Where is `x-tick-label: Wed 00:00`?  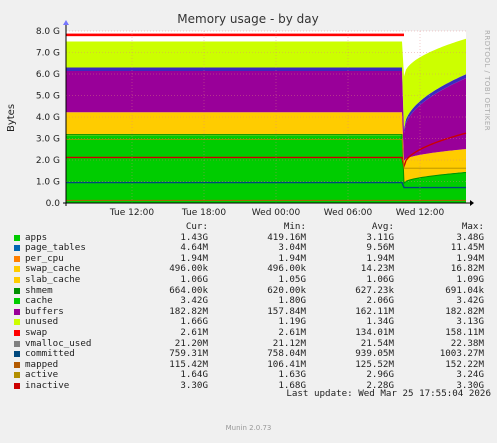
x-tick-label: Wed 00:00 is located at coordinates (276, 213).